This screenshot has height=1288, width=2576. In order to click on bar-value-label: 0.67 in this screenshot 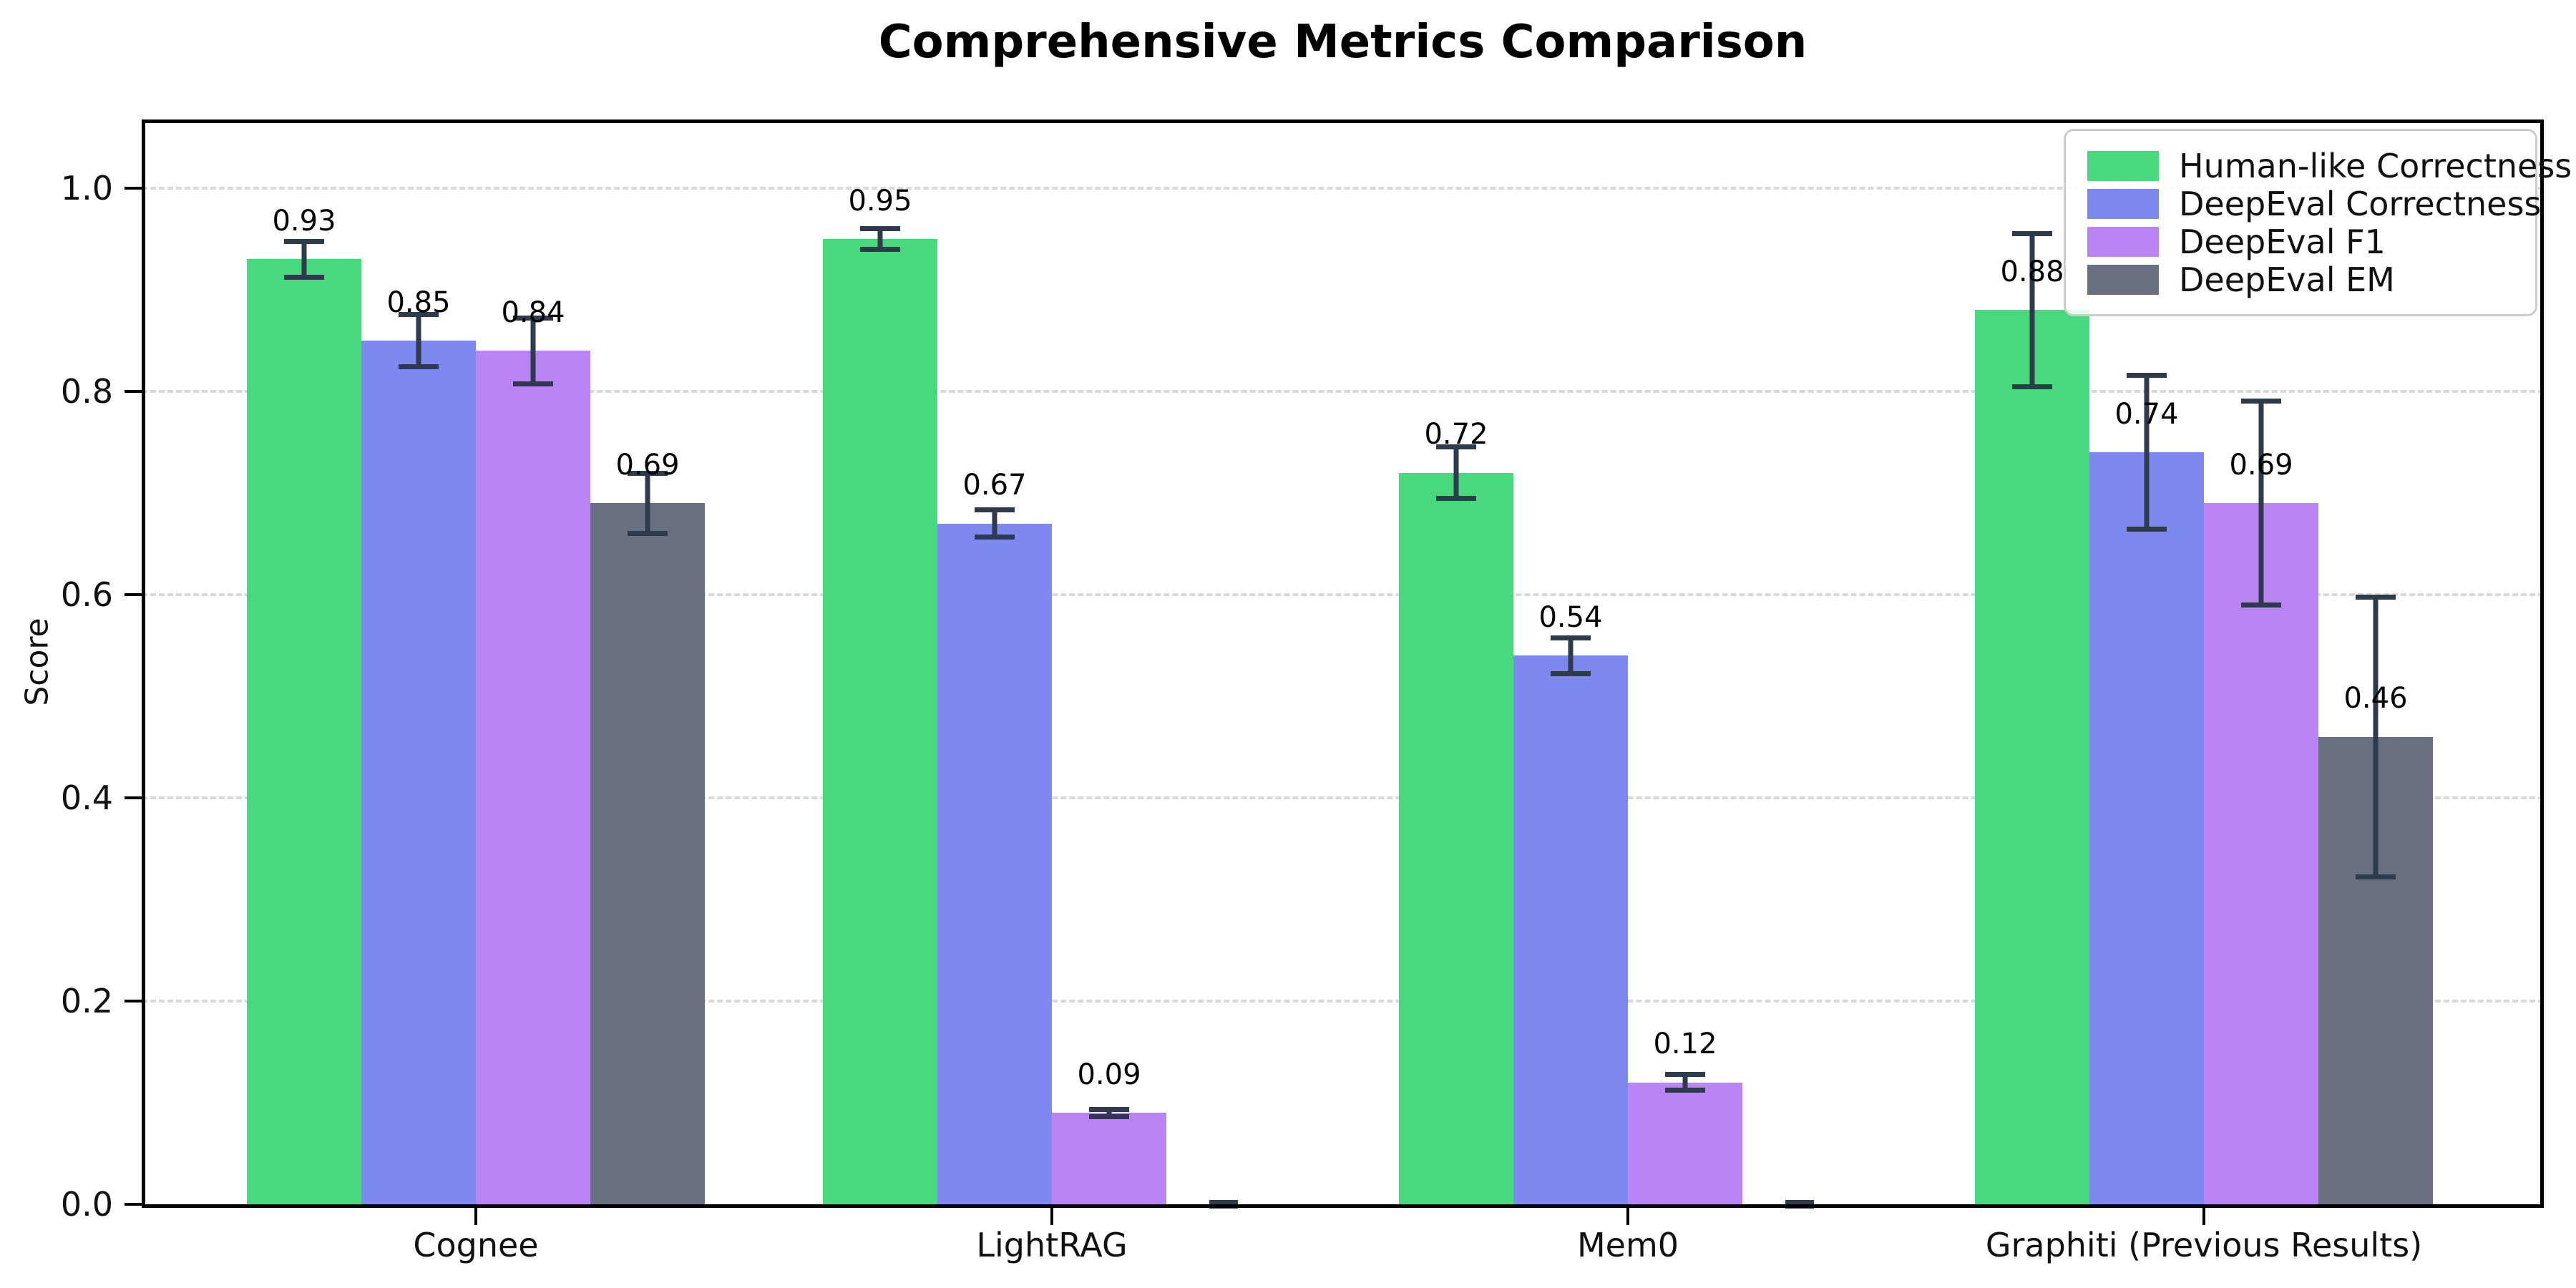, I will do `click(994, 485)`.